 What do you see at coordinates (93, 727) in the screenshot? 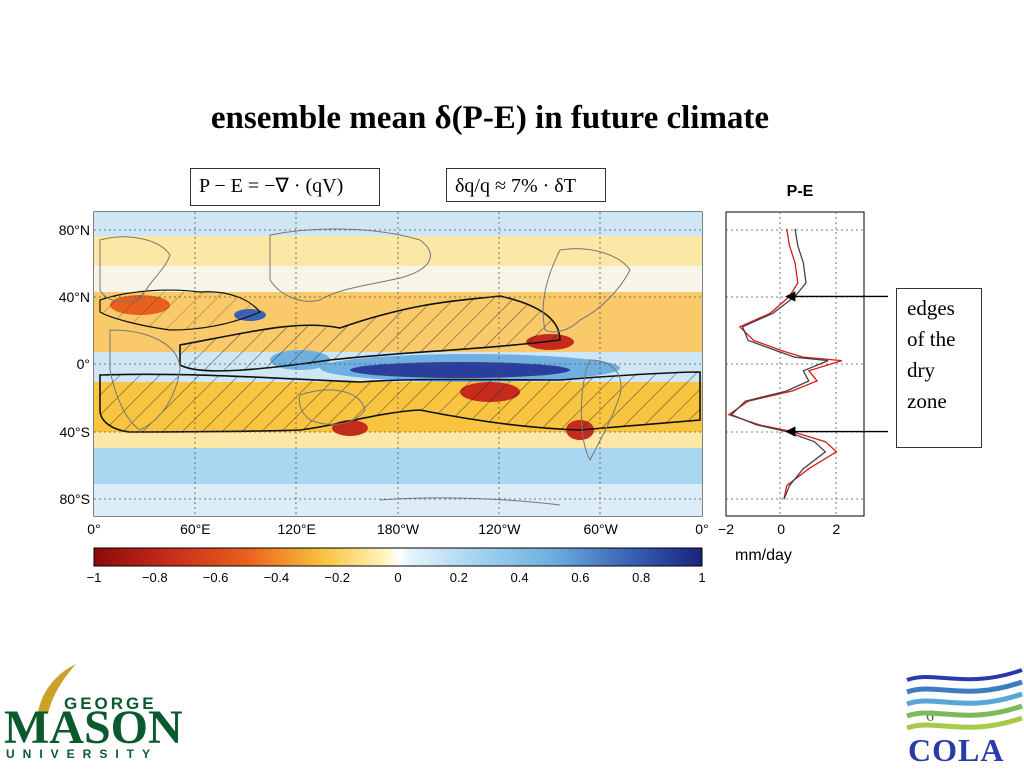
I see `logo-line-mason: MASON` at bounding box center [93, 727].